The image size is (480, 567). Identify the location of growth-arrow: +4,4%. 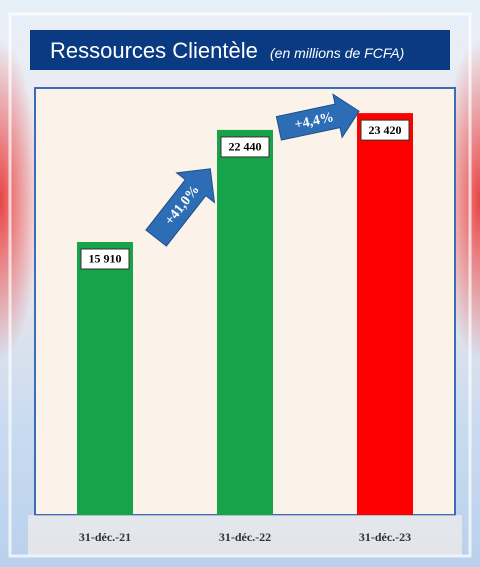
(317, 117).